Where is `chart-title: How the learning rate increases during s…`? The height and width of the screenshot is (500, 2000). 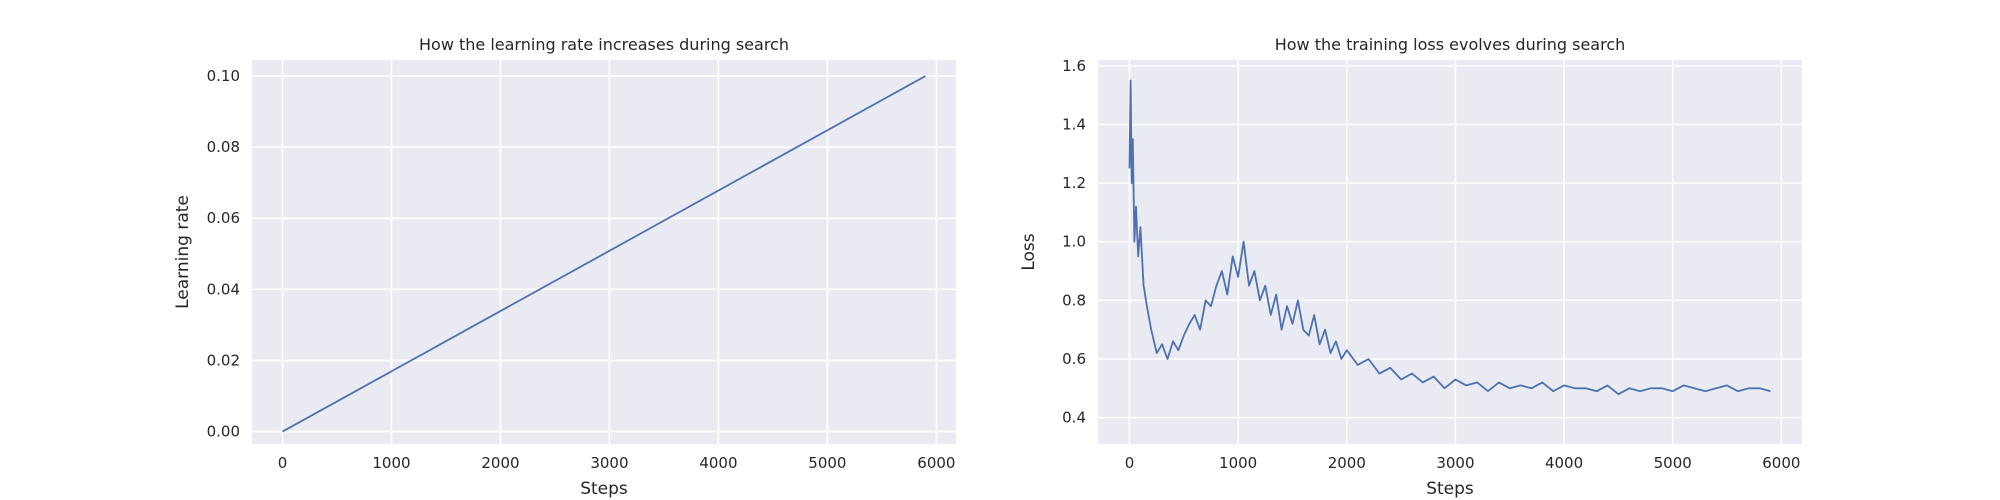 chart-title: How the learning rate increases during s… is located at coordinates (604, 44).